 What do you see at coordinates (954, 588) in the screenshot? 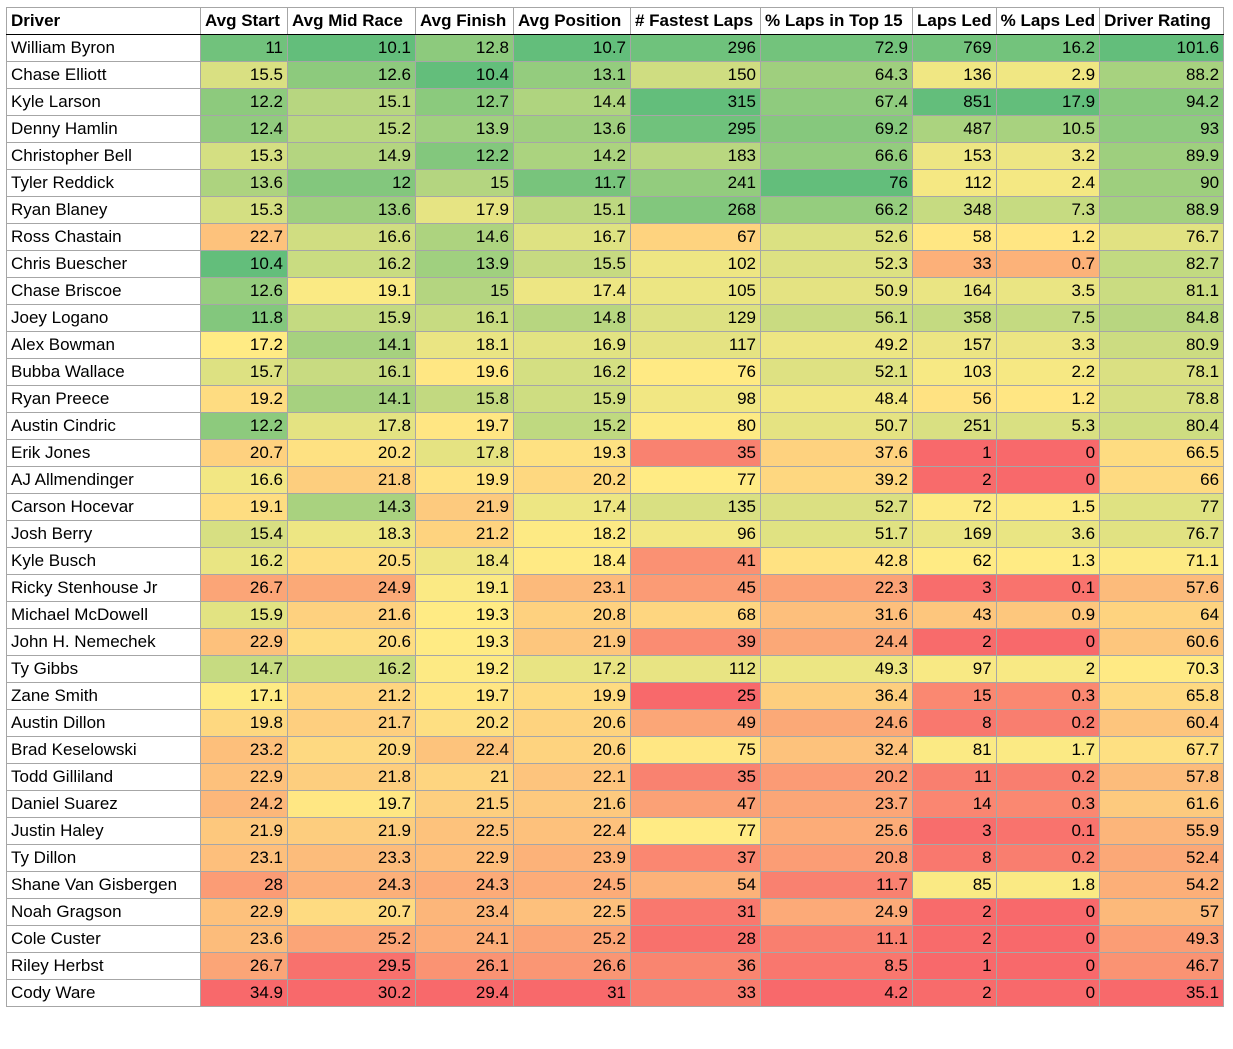
I see `stat-cell: 3` at bounding box center [954, 588].